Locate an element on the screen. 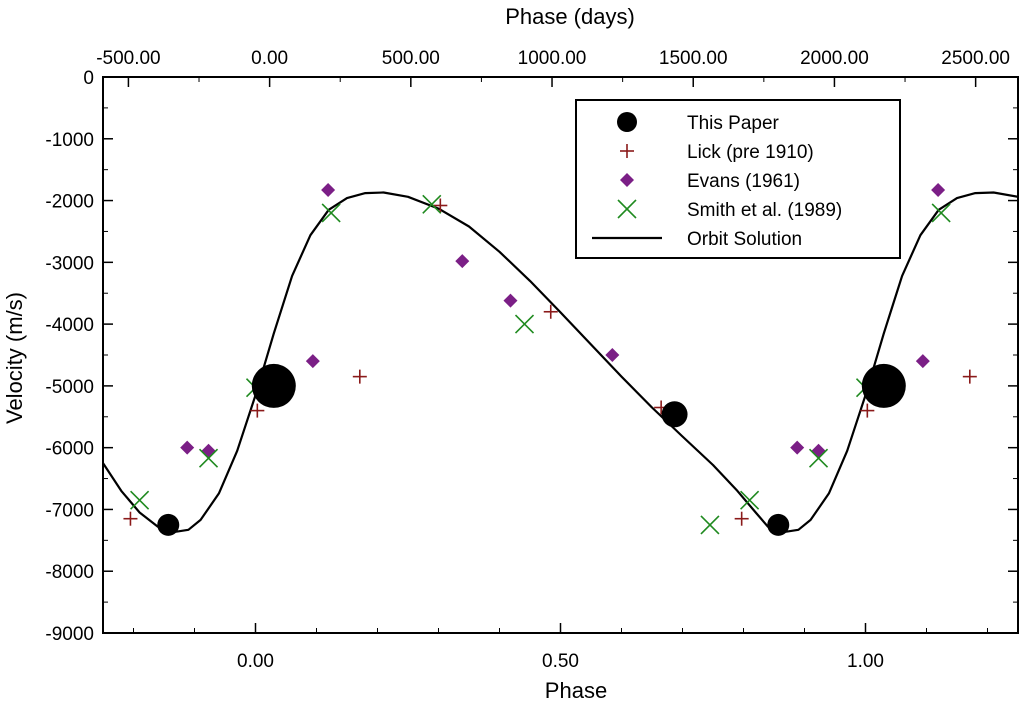 The image size is (1024, 706). legend-swatch-x is located at coordinates (627, 209).